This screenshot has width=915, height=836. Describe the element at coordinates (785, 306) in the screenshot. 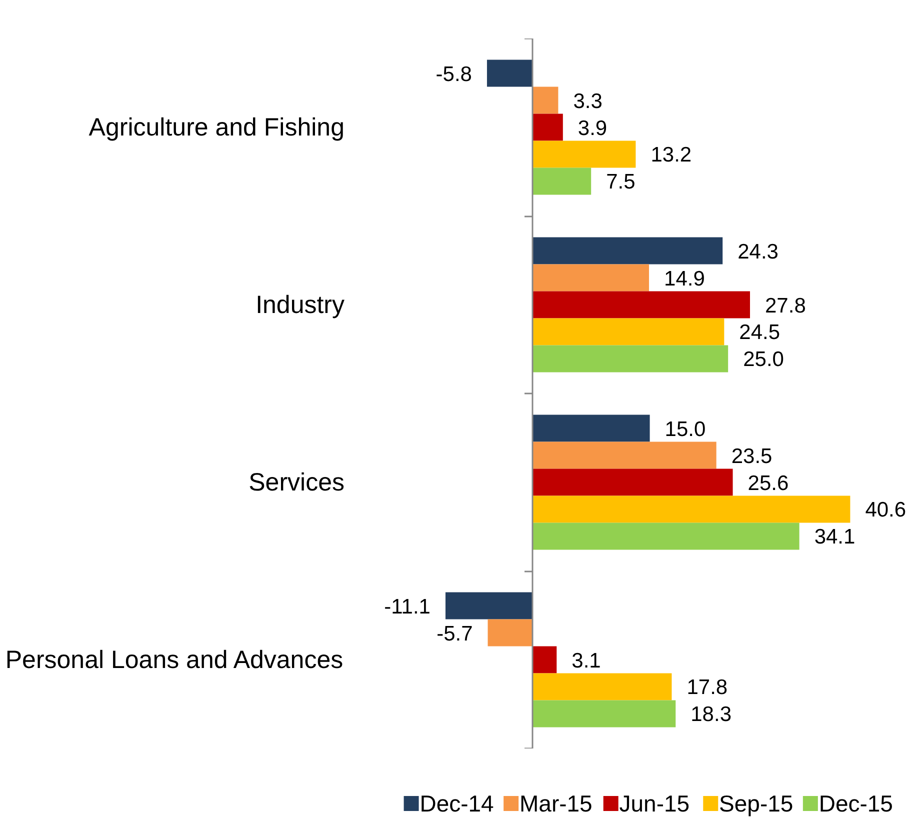

I see `data-label: 27.8` at that location.